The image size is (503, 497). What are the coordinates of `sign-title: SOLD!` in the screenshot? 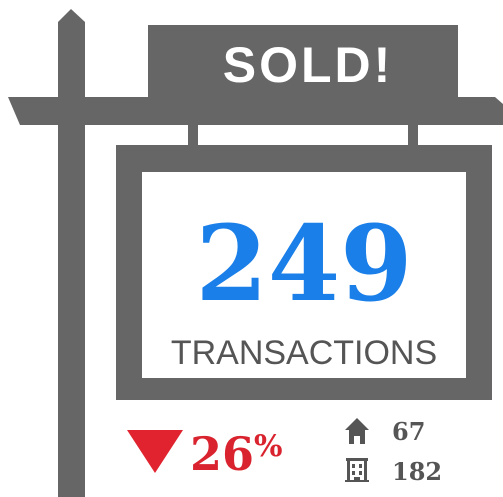 It's located at (308, 65).